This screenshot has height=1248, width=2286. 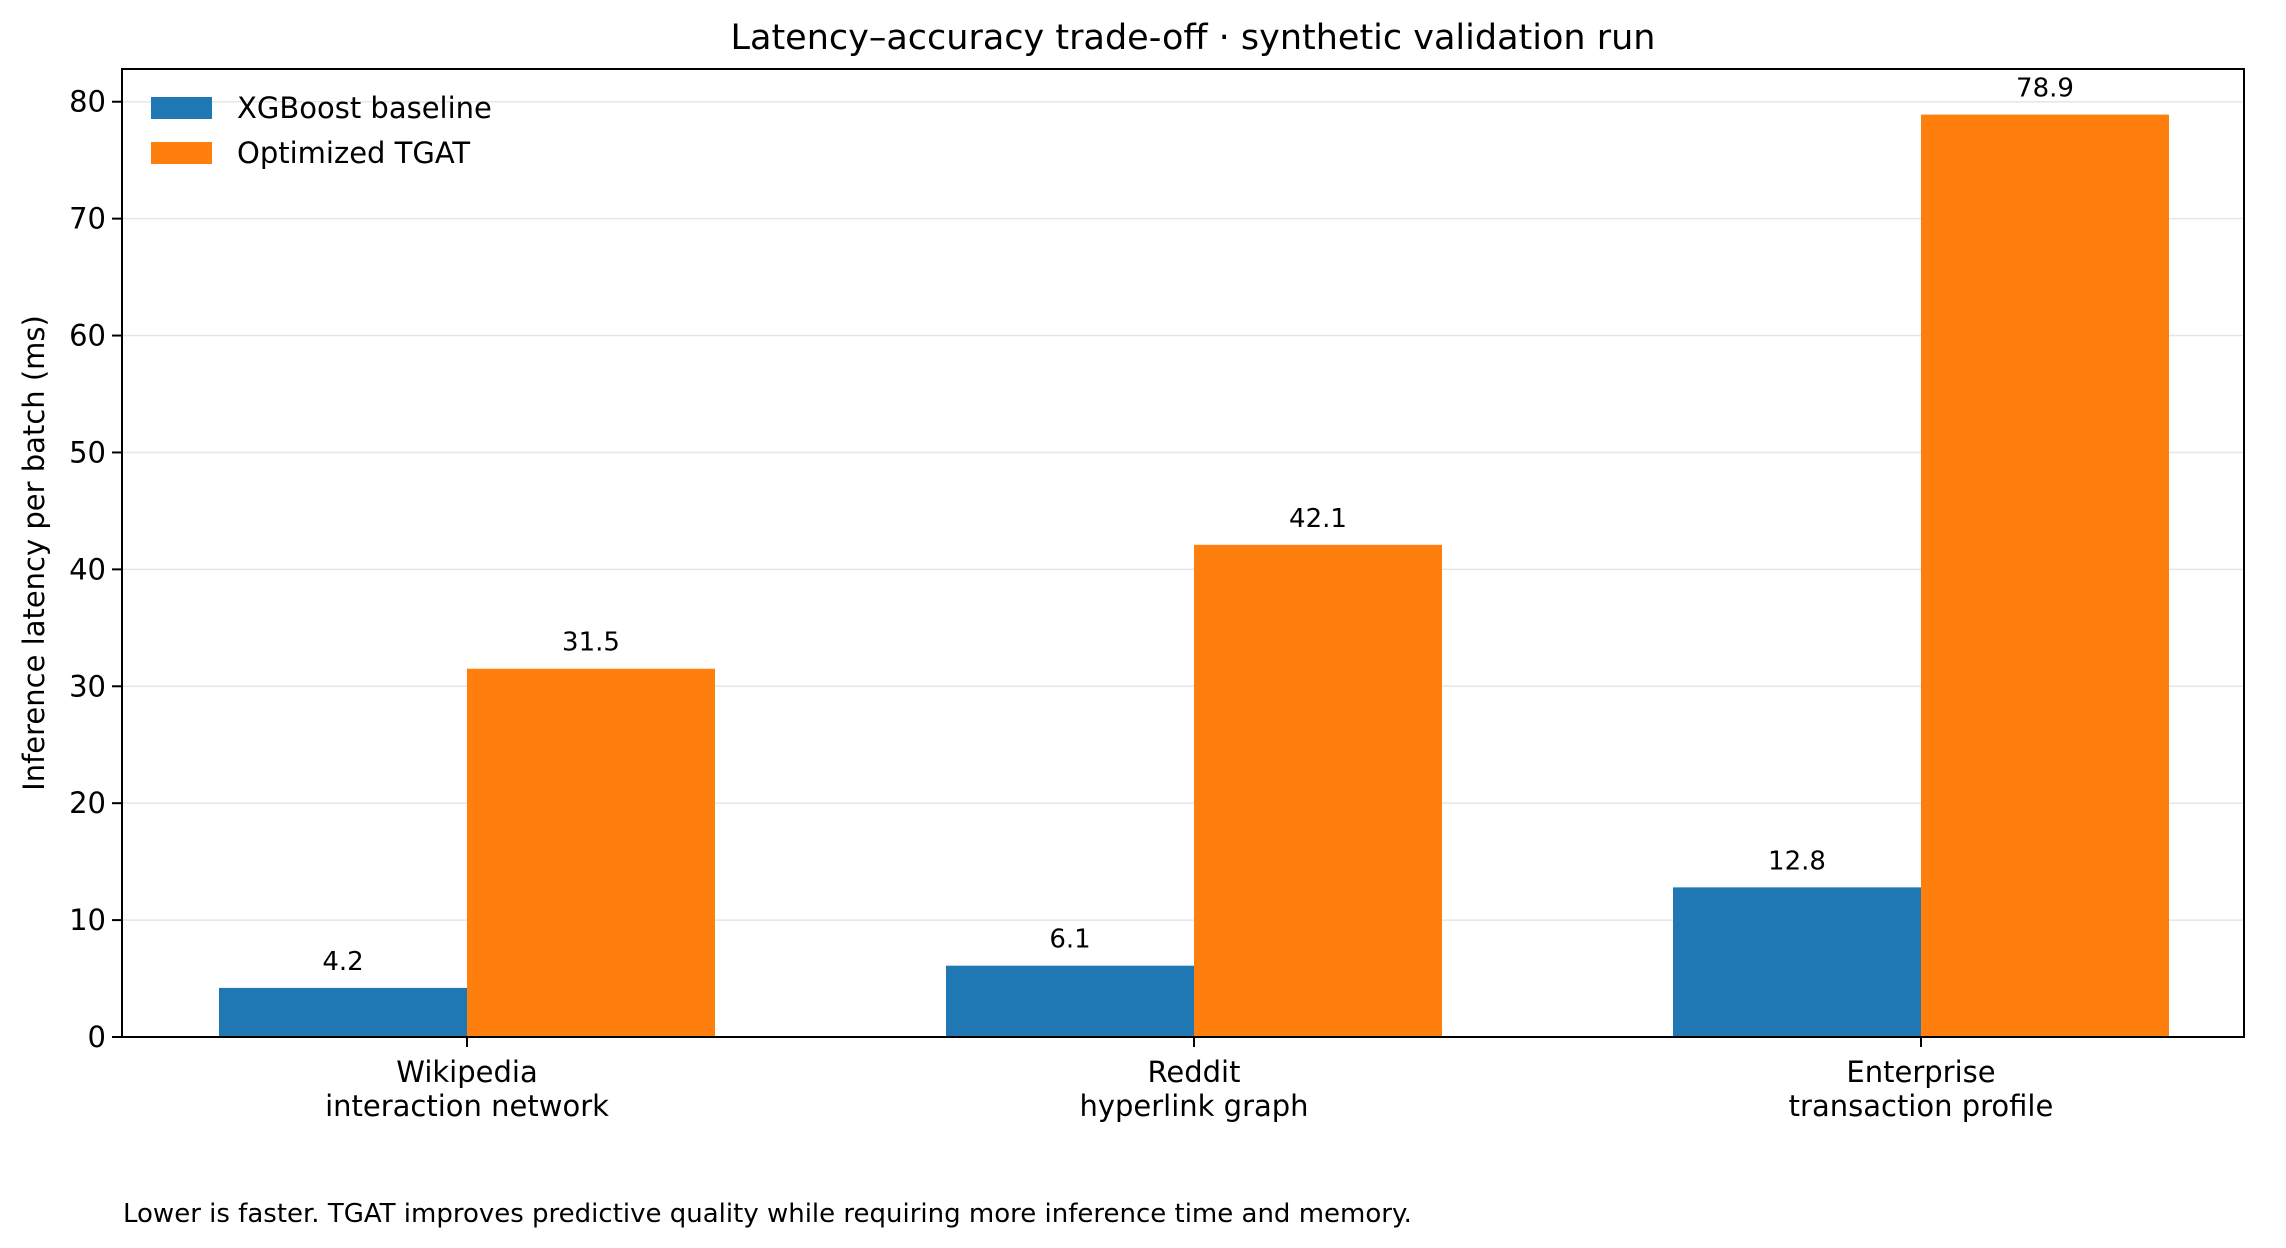 I want to click on legend-label: XGBoost baseline, so click(x=364, y=108).